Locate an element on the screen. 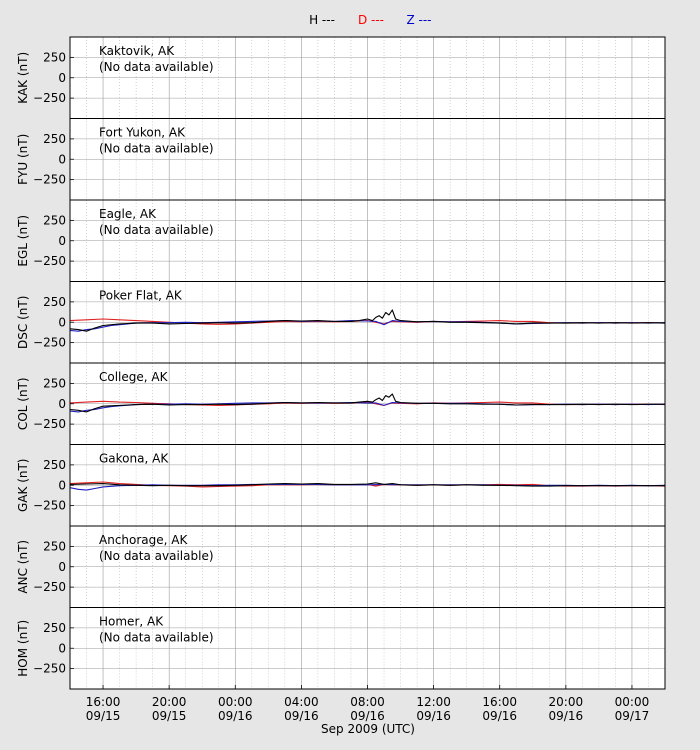 The width and height of the screenshot is (700, 750). y-axis-label: ANC (nT) is located at coordinates (23, 567).